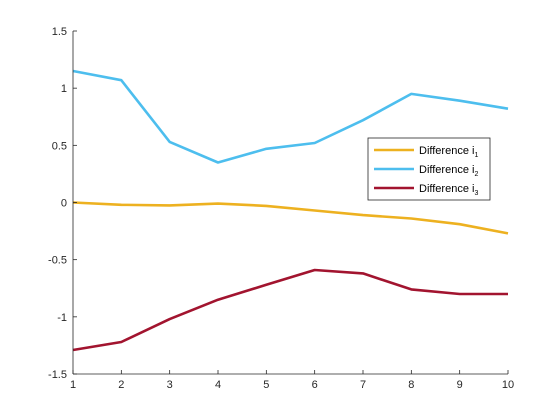 The image size is (560, 420). I want to click on x-tick-label: 8, so click(411, 385).